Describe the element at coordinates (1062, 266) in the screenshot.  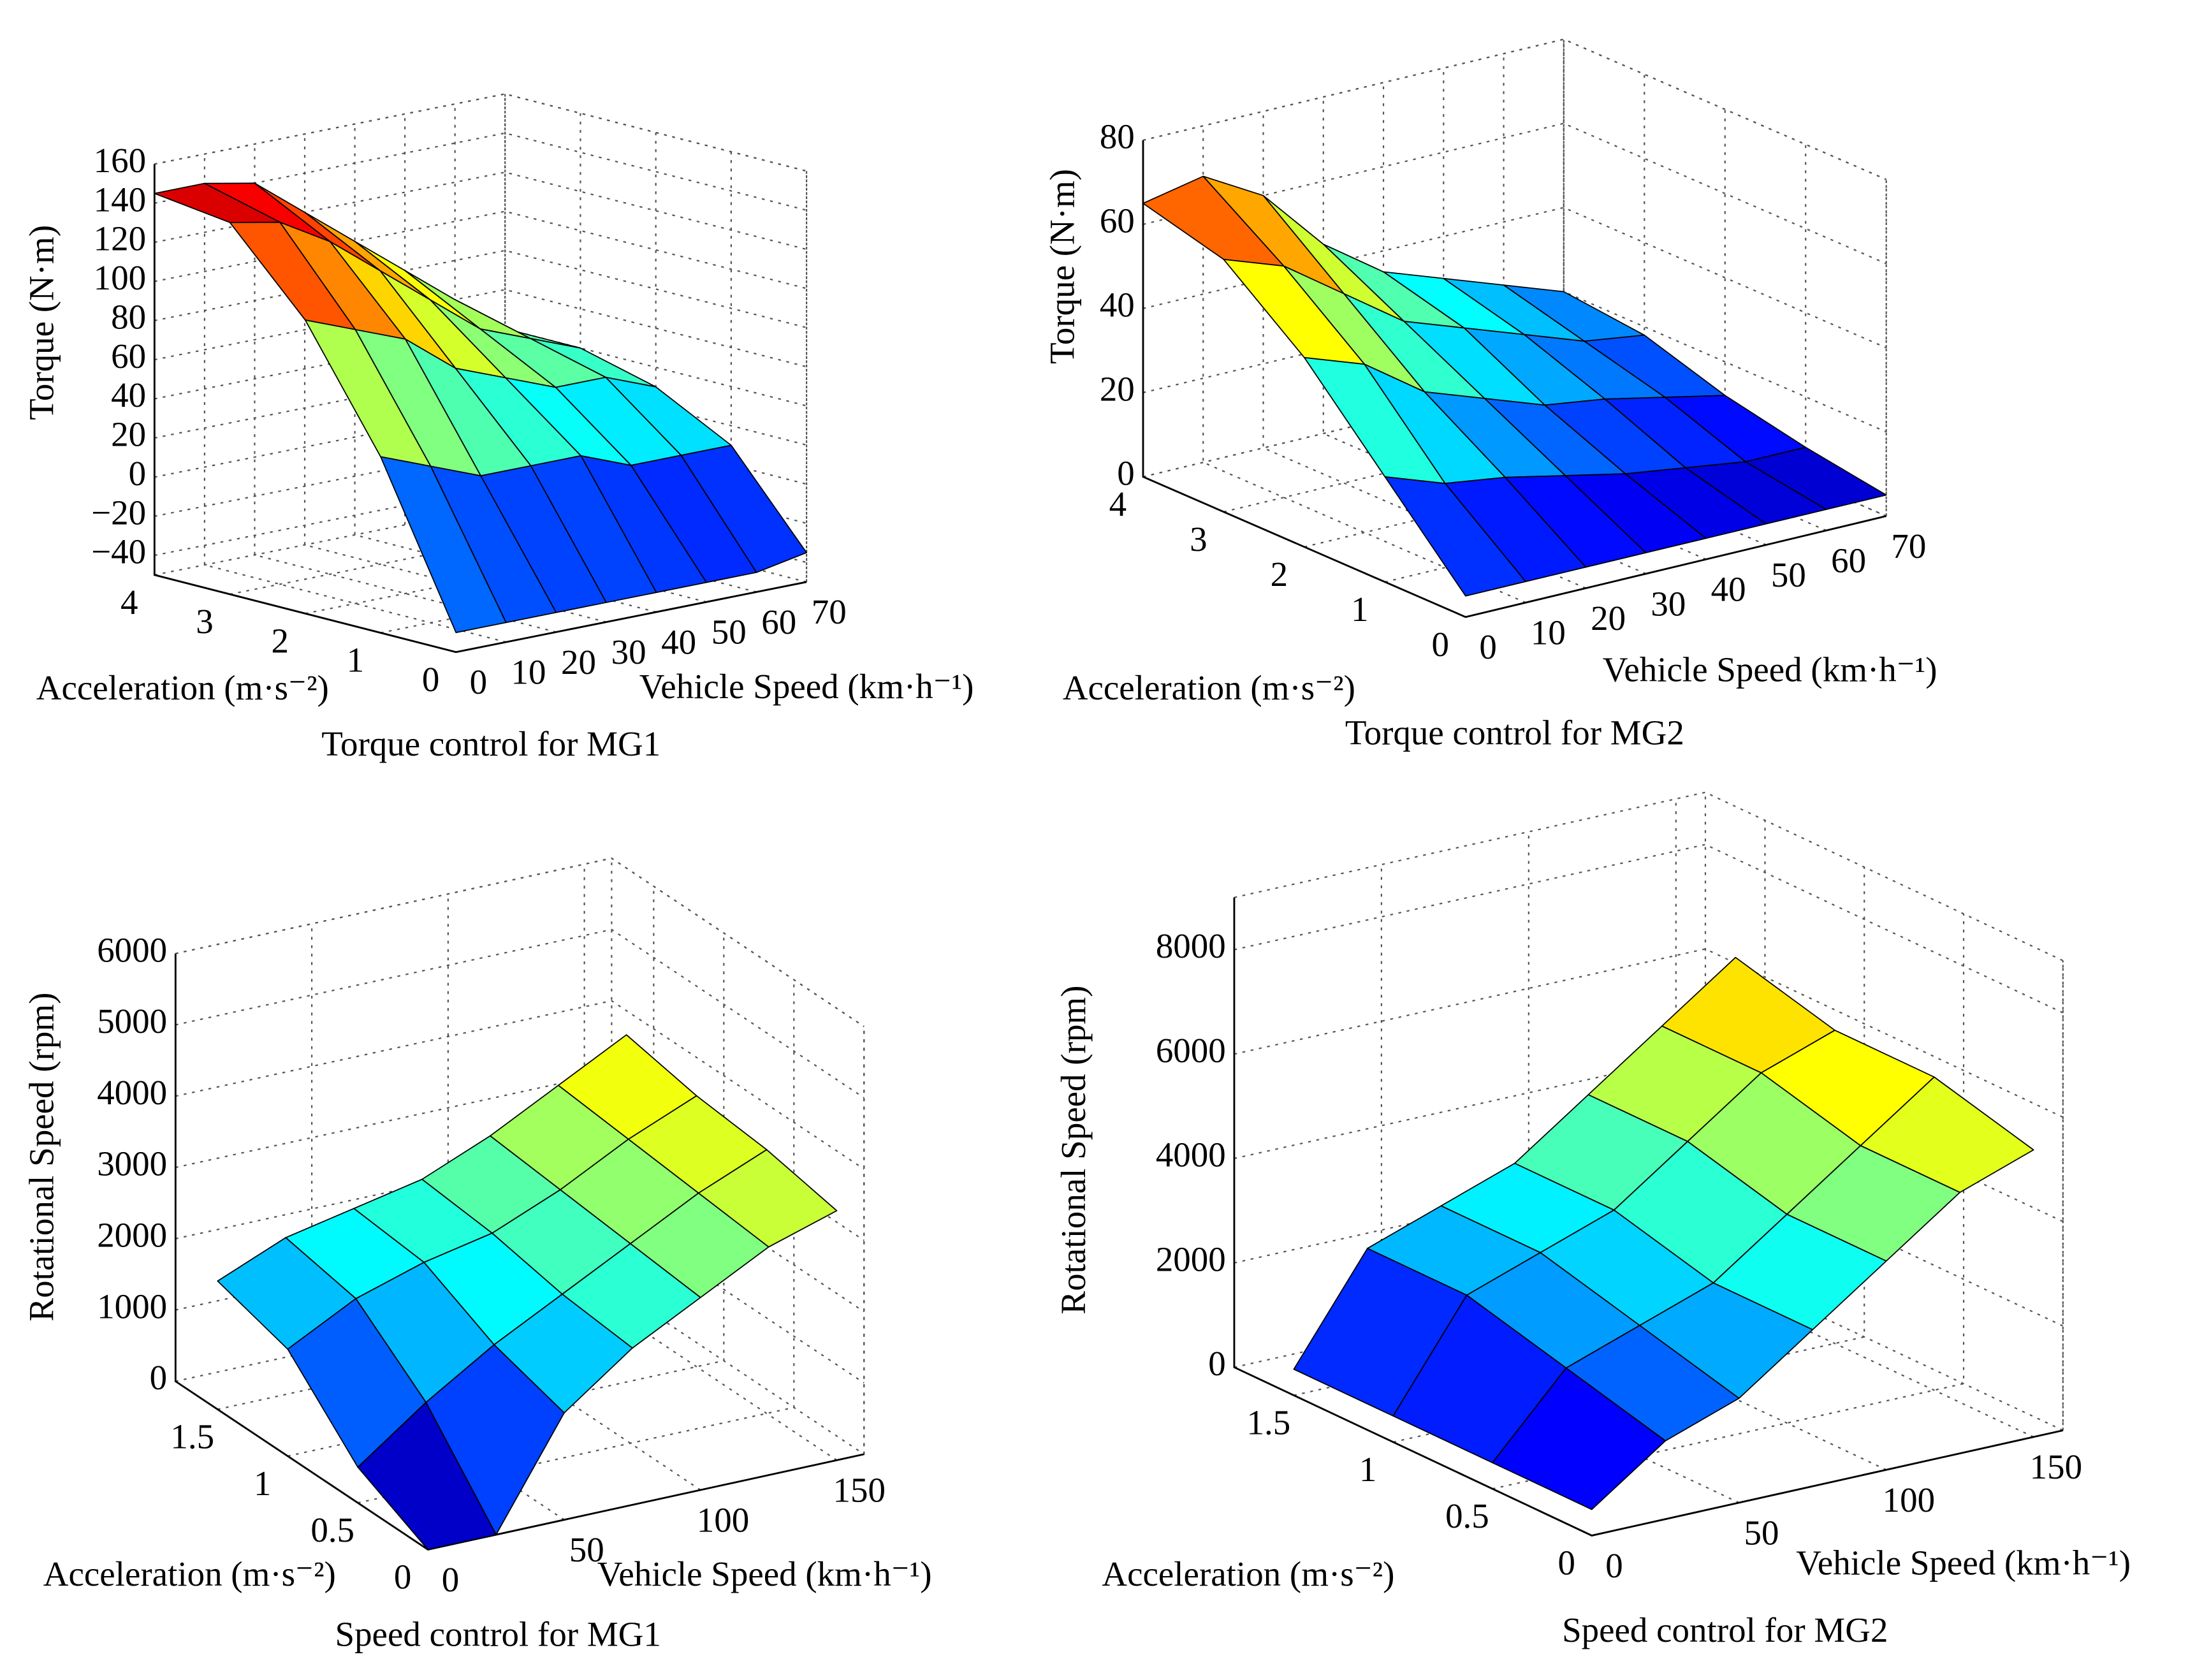
I see `z-axis-label: Torque (N·m)` at that location.